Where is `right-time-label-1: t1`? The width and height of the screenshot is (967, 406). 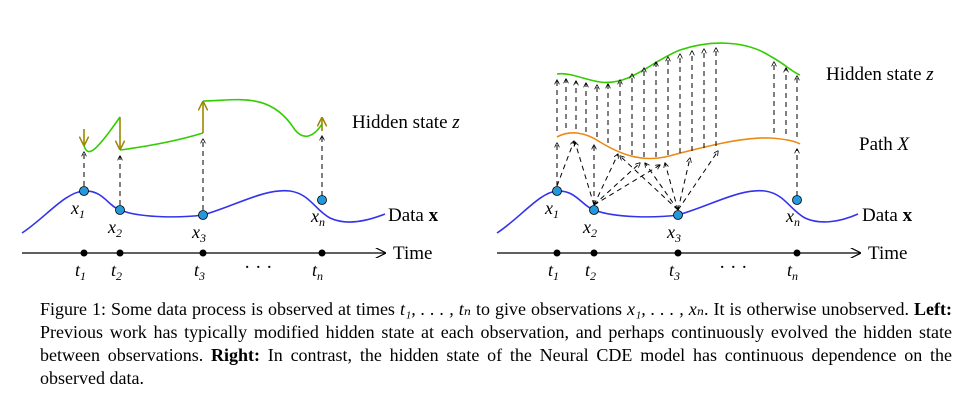
right-time-label-1: t1 is located at coordinates (553, 271).